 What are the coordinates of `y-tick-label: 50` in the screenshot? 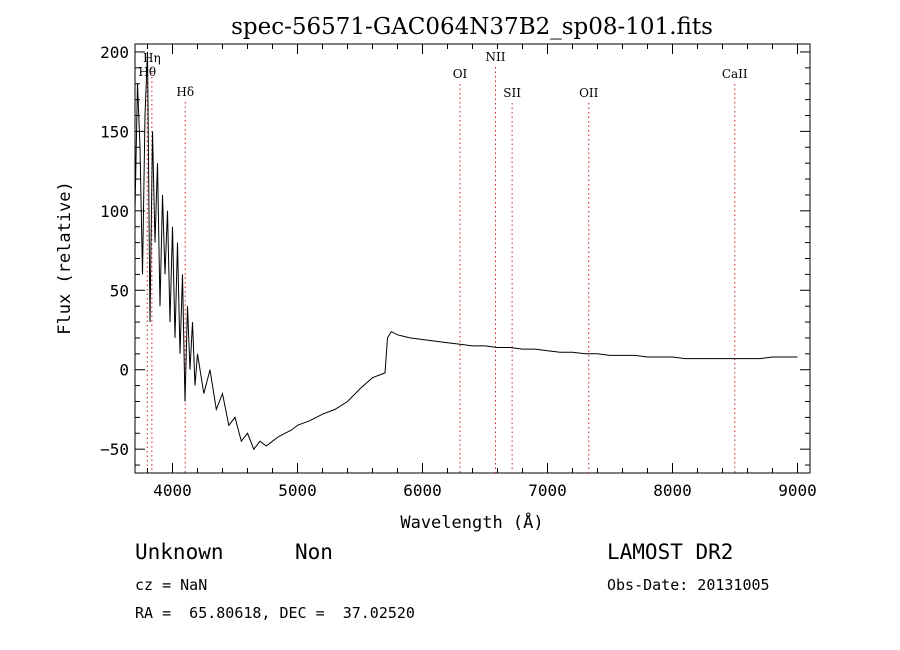 It's located at (119, 290).